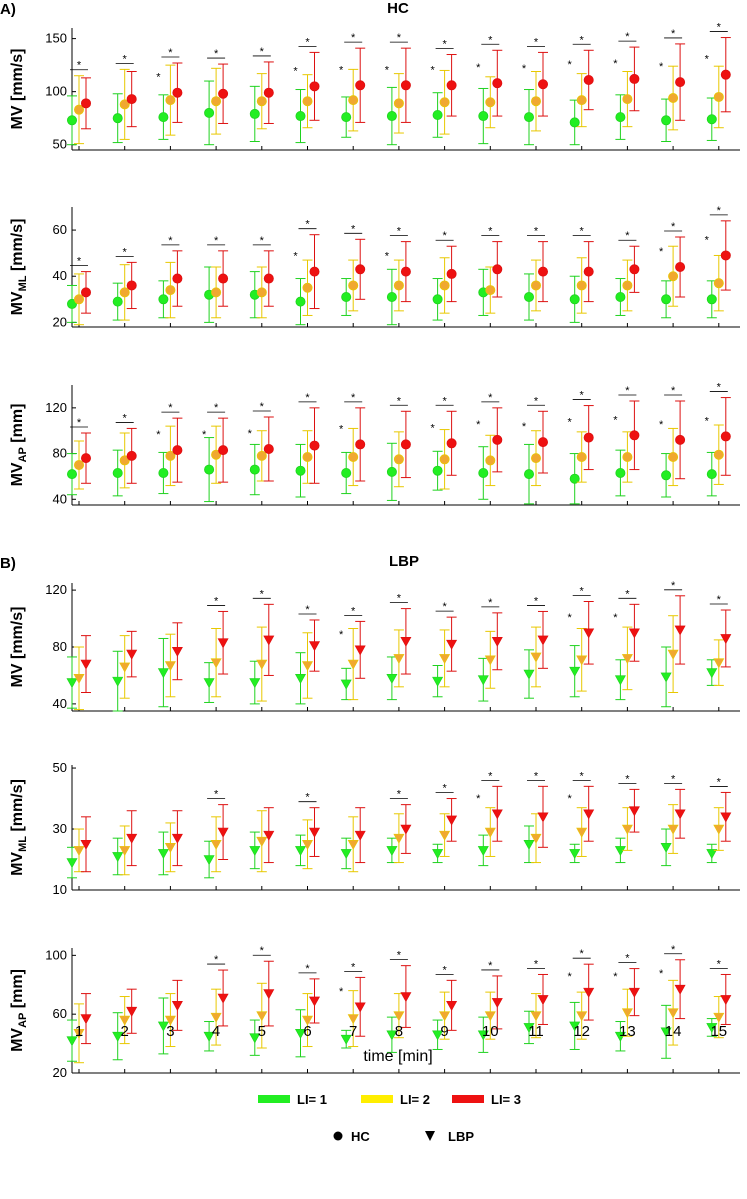 The image size is (747, 1199). I want to click on y-tick-label: 20, so click(60, 321).